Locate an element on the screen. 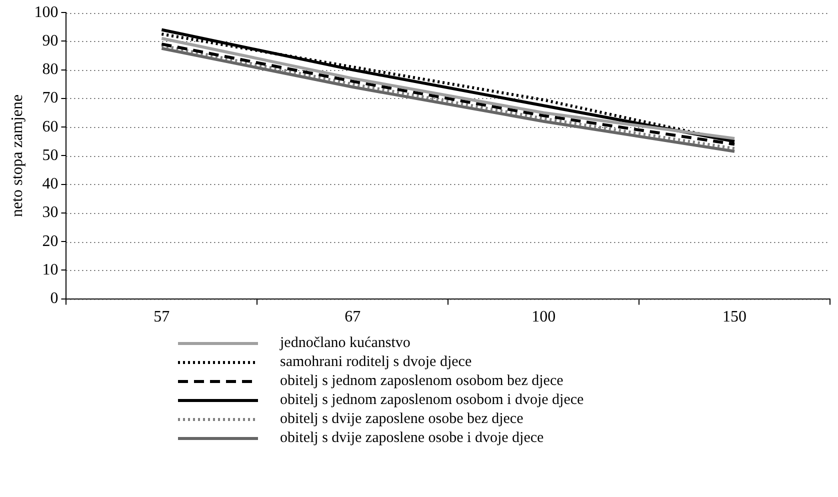 Image resolution: width=838 pixels, height=497 pixels. legend-label: jednočlano kućanstvo is located at coordinates (345, 343).